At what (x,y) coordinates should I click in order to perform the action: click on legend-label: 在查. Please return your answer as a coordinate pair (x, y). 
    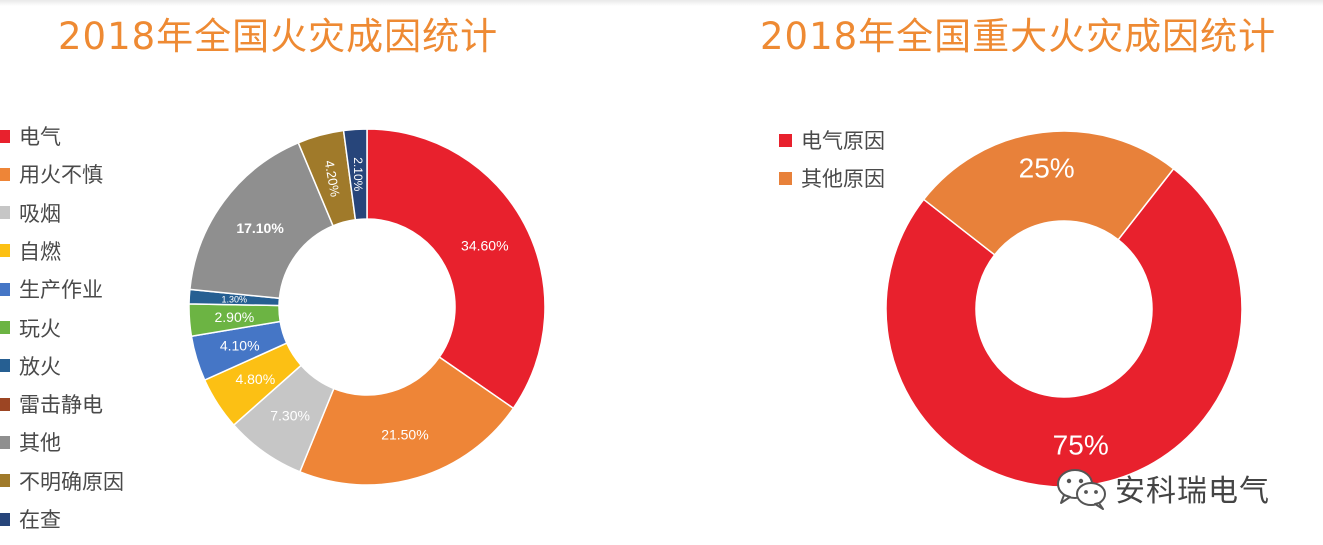
    Looking at the image, I should click on (40, 520).